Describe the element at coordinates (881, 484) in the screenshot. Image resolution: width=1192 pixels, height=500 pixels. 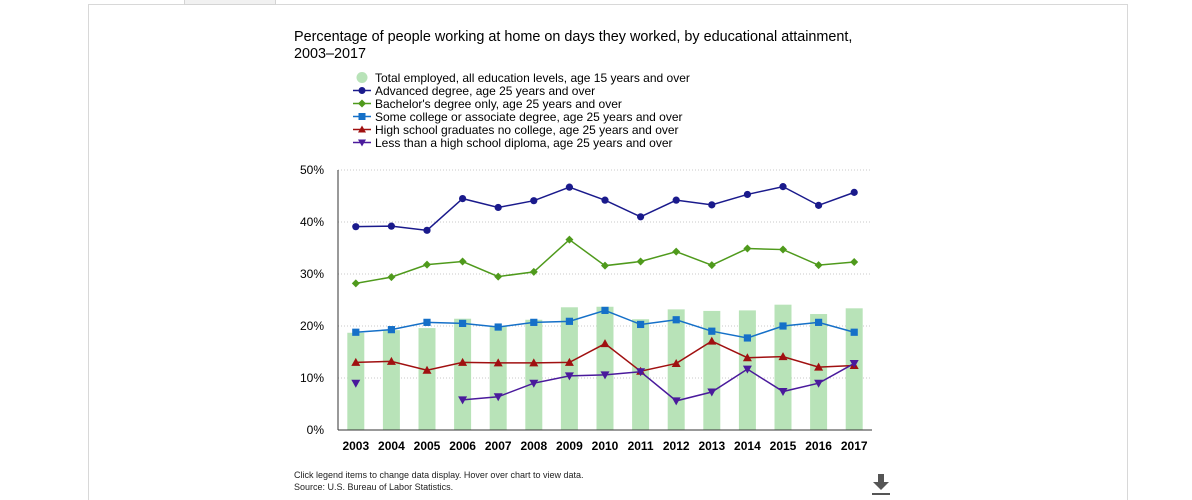
I see `download-icon` at that location.